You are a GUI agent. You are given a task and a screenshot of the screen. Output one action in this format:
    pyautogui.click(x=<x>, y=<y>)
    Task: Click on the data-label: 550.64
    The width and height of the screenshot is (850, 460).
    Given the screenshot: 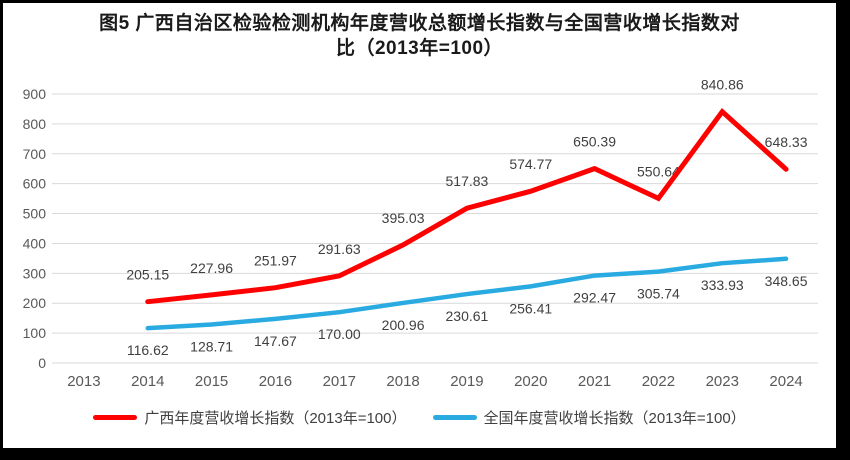 What is the action you would take?
    pyautogui.click(x=658, y=171)
    